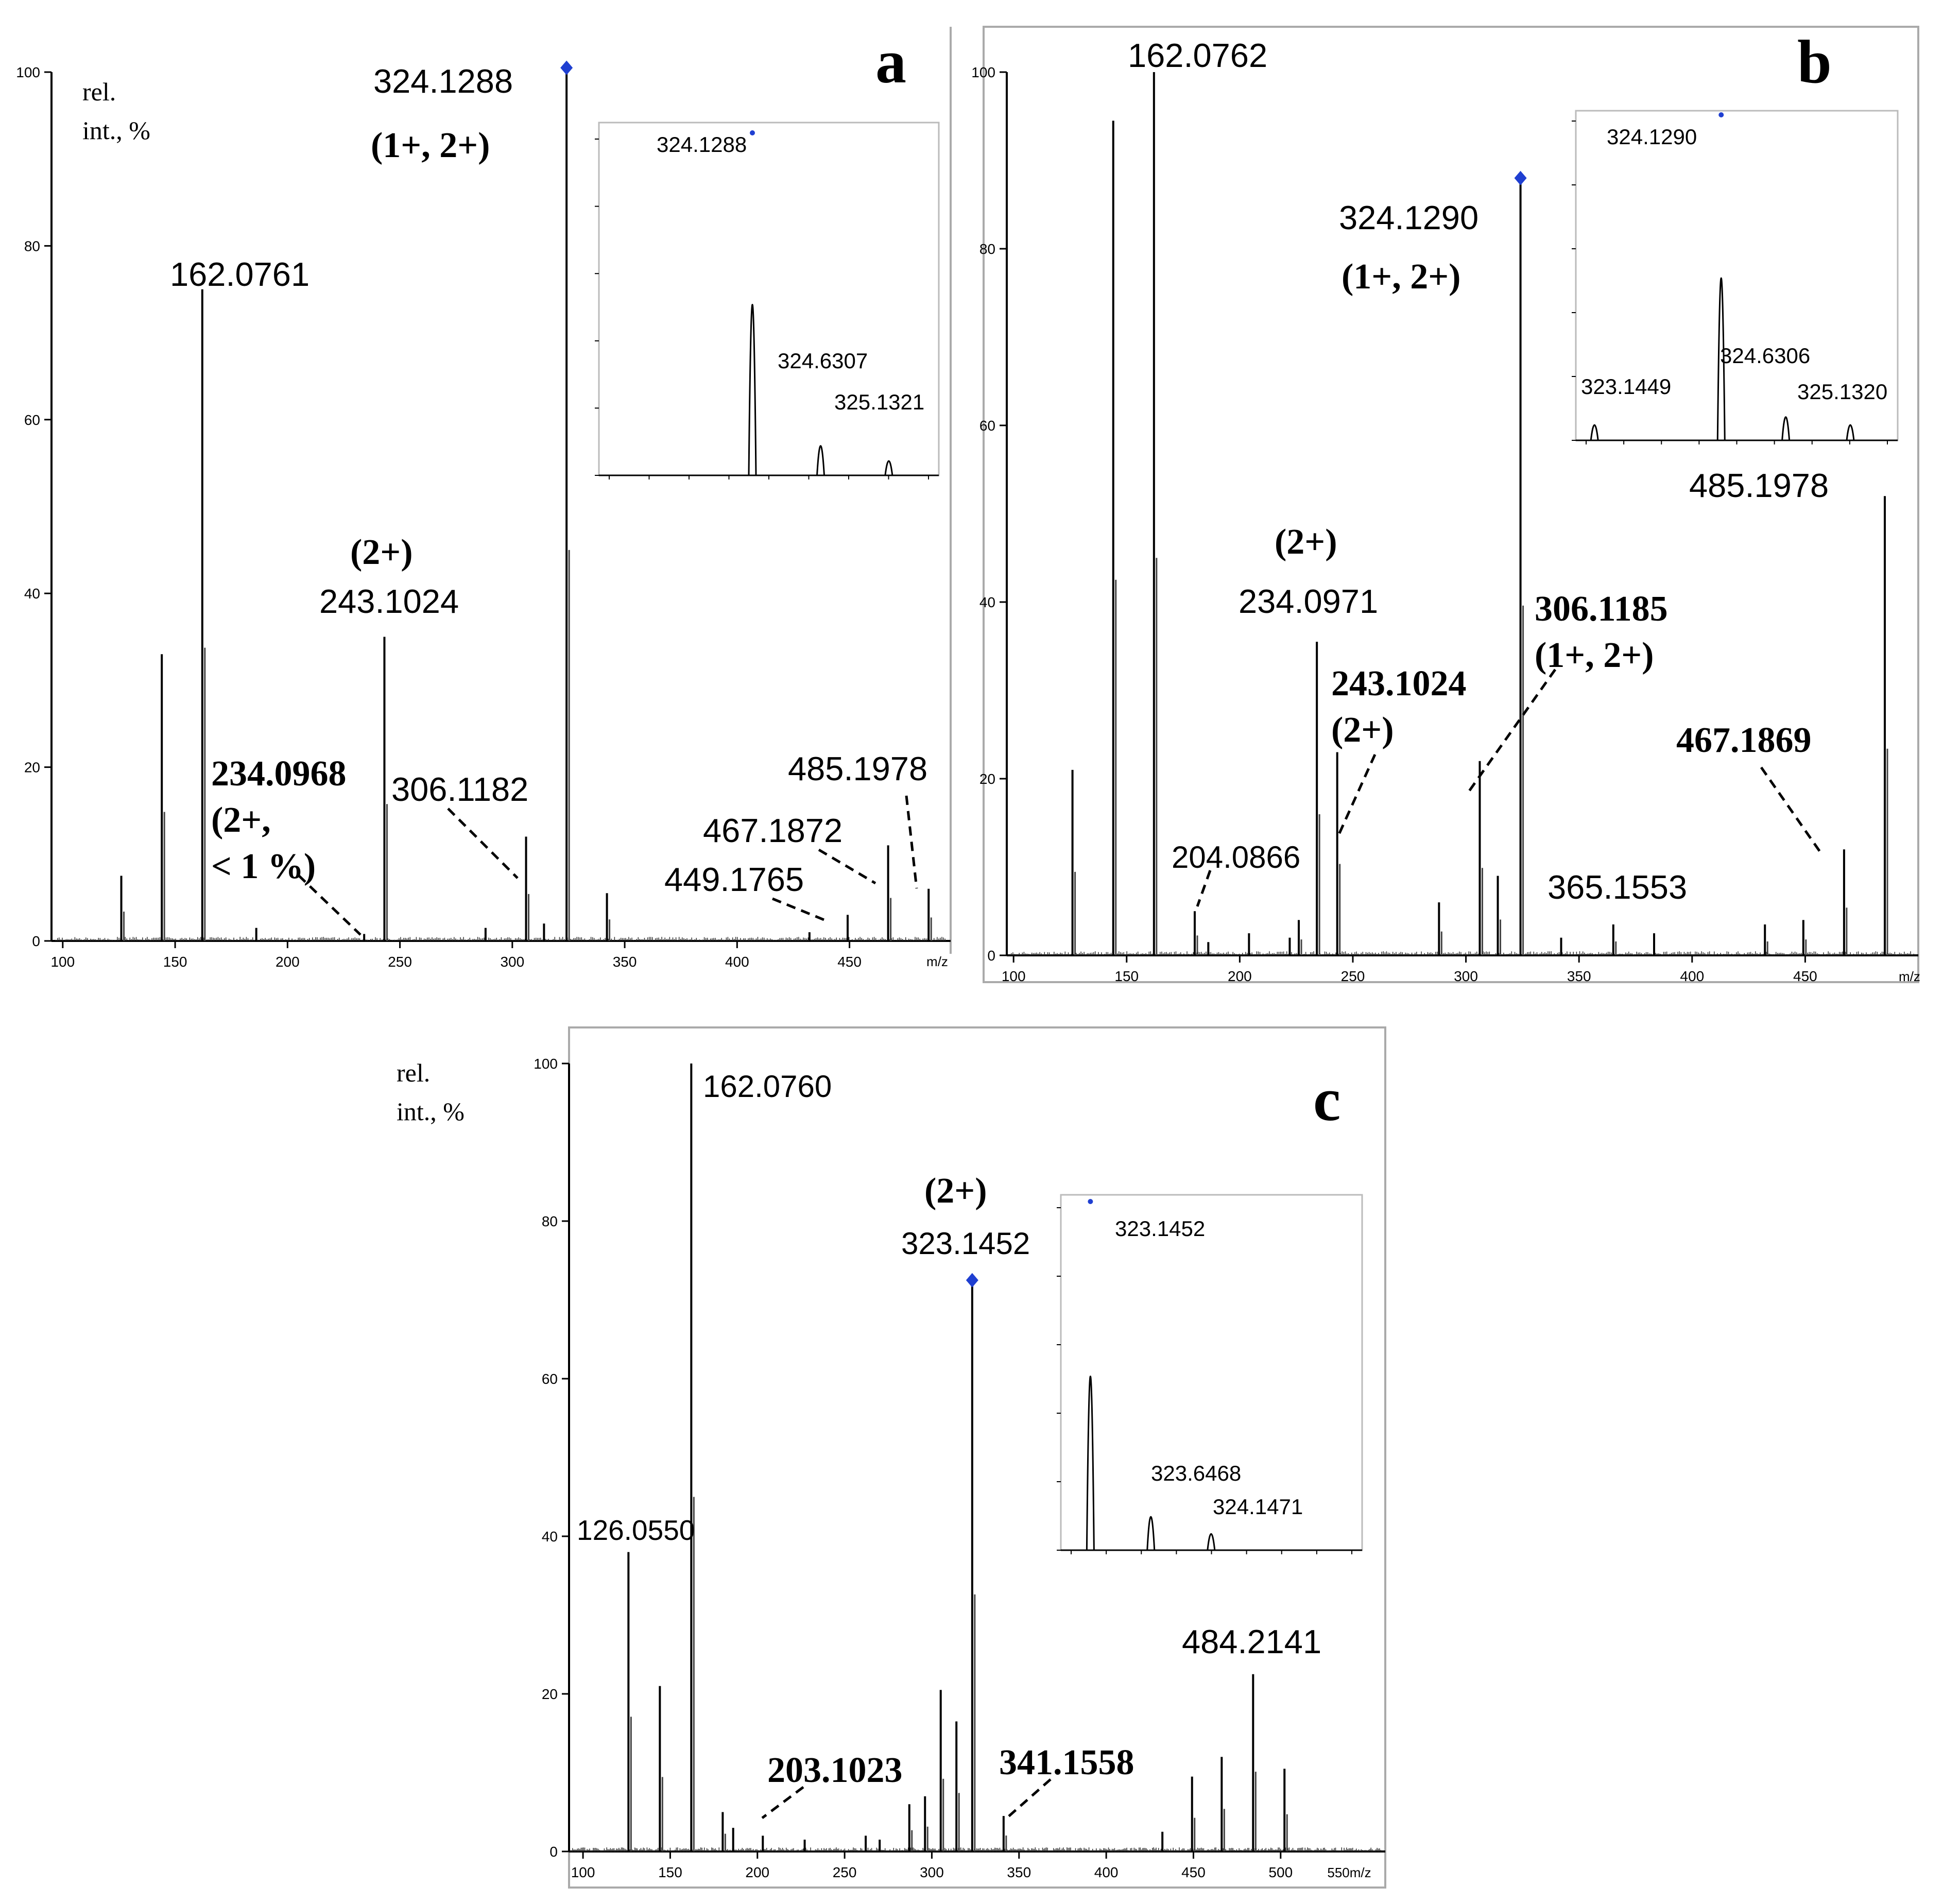  Describe the element at coordinates (1349, 1872) in the screenshot. I see `panel-c-x-unit: 550m/z` at that location.